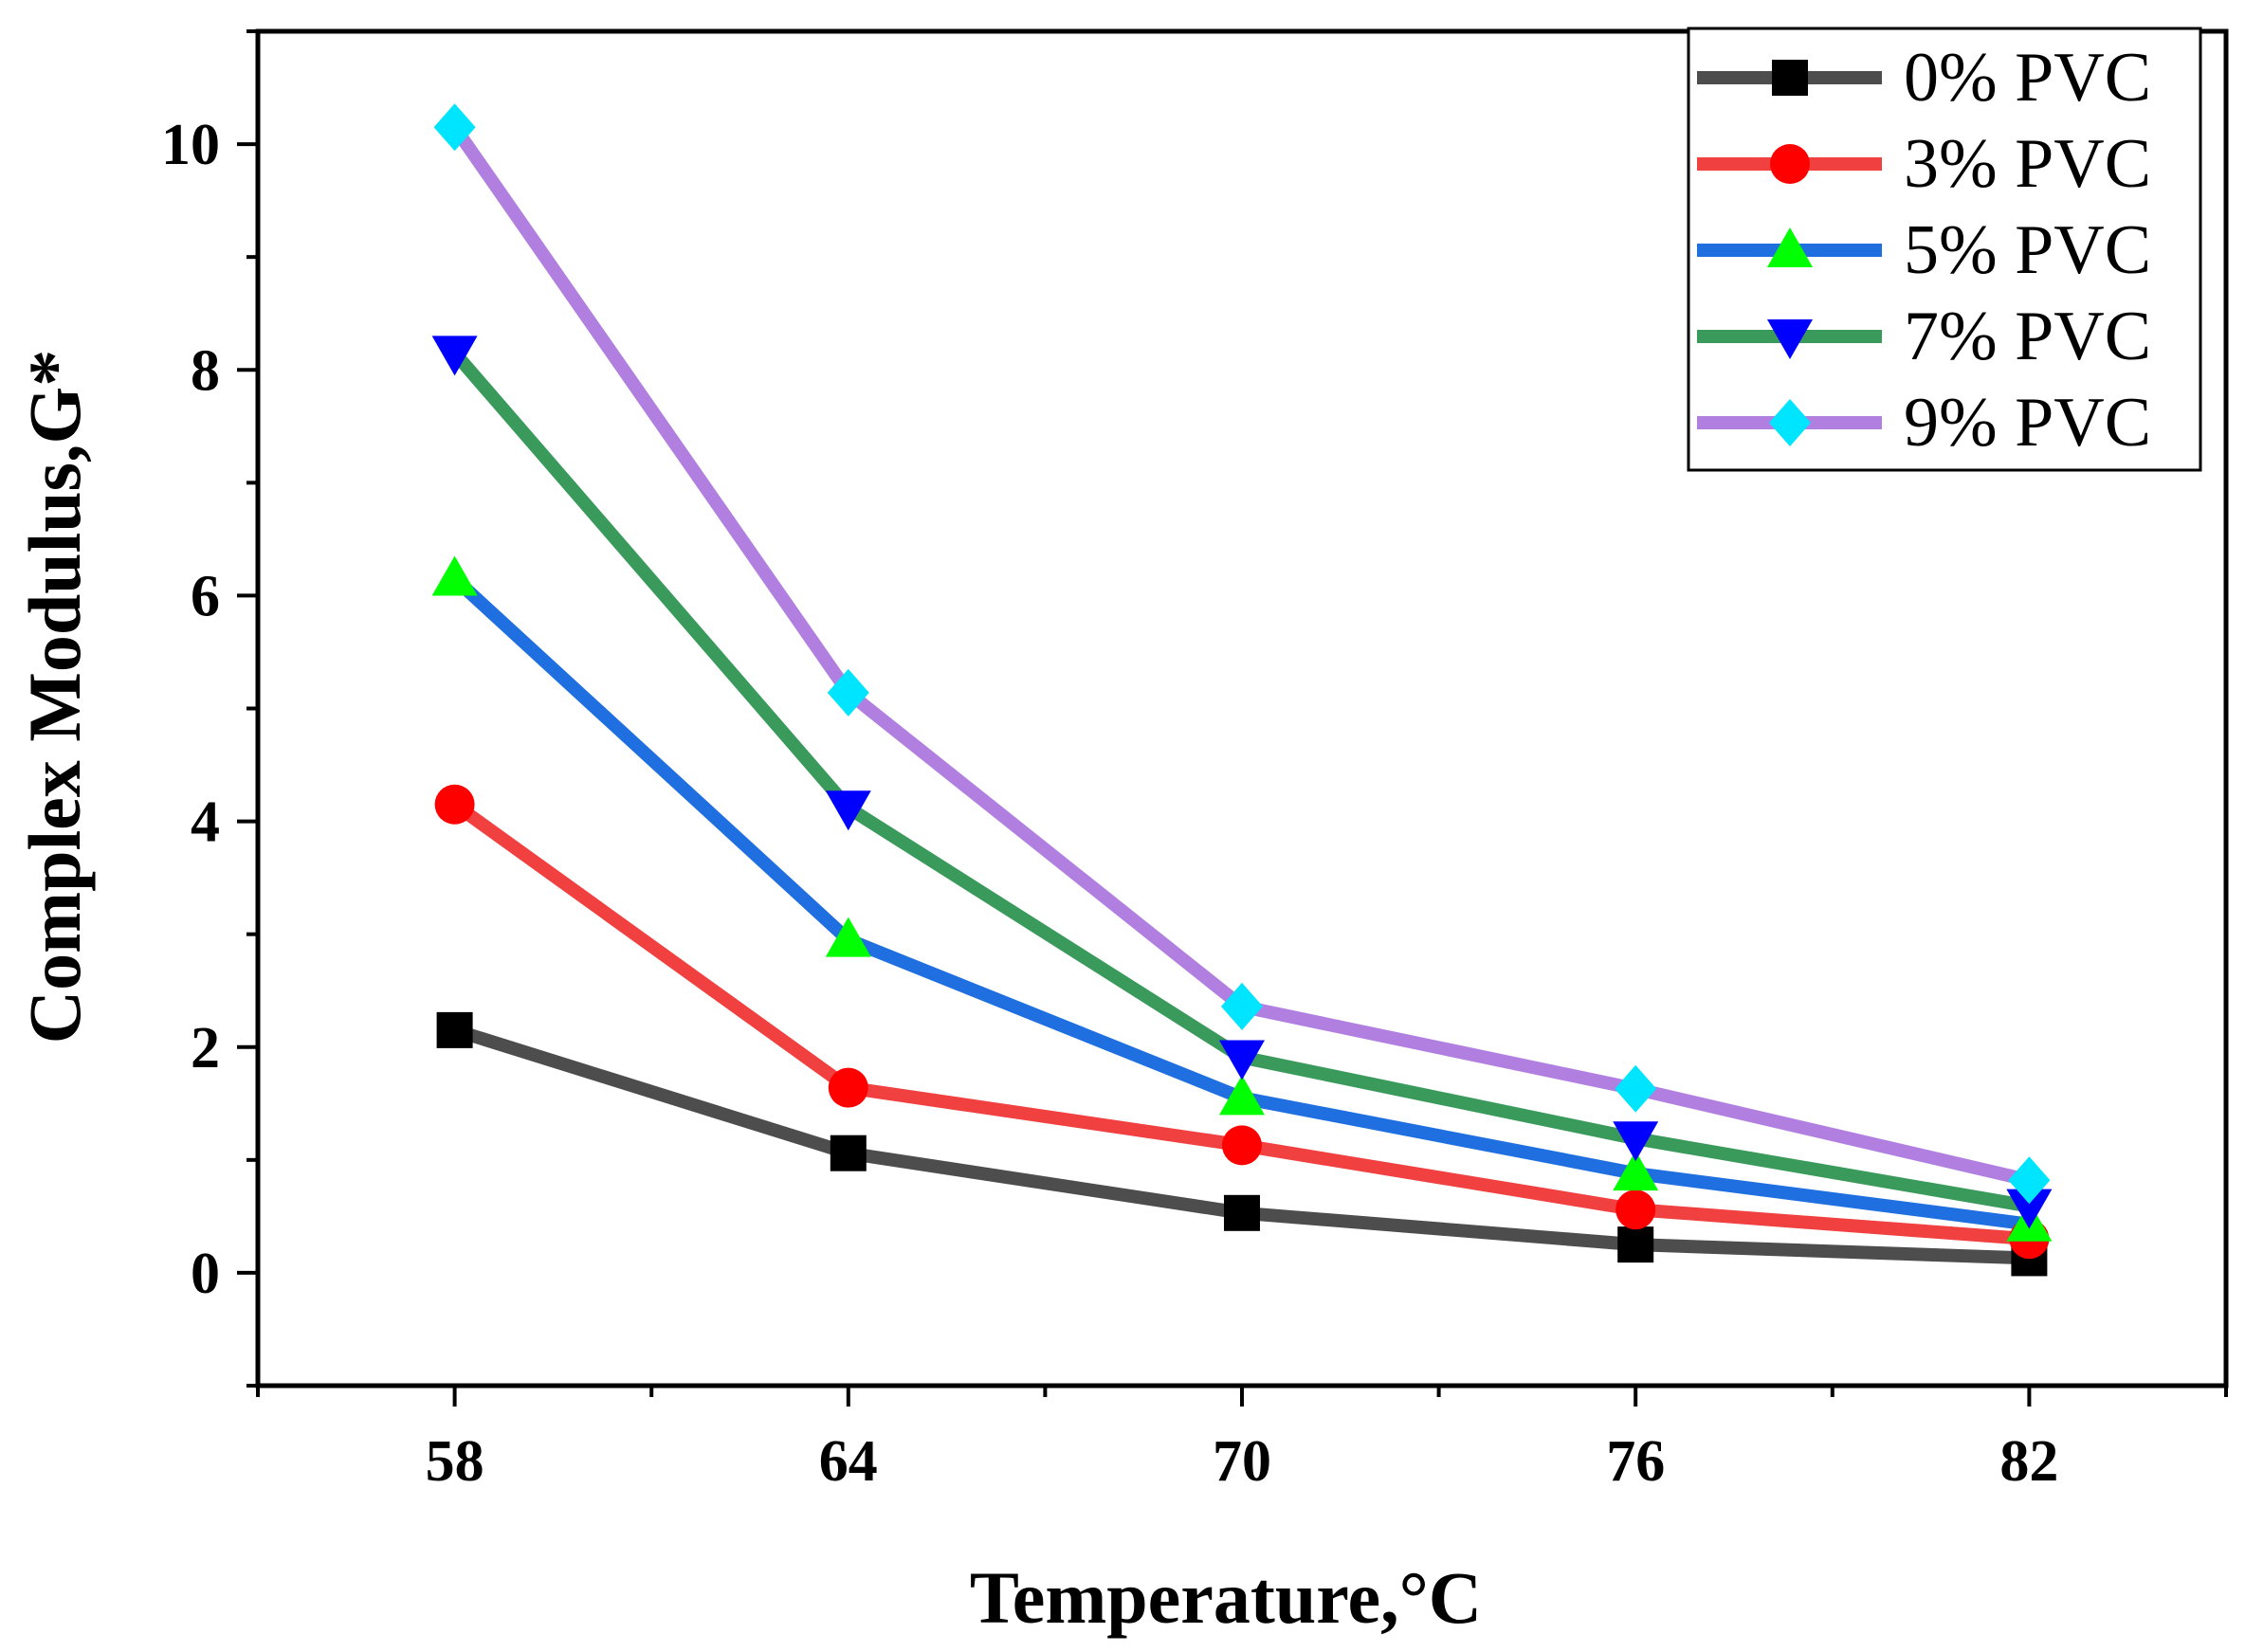 Image resolution: width=2245 pixels, height=1652 pixels. Describe the element at coordinates (205, 596) in the screenshot. I see `y-tick-label: 6` at that location.